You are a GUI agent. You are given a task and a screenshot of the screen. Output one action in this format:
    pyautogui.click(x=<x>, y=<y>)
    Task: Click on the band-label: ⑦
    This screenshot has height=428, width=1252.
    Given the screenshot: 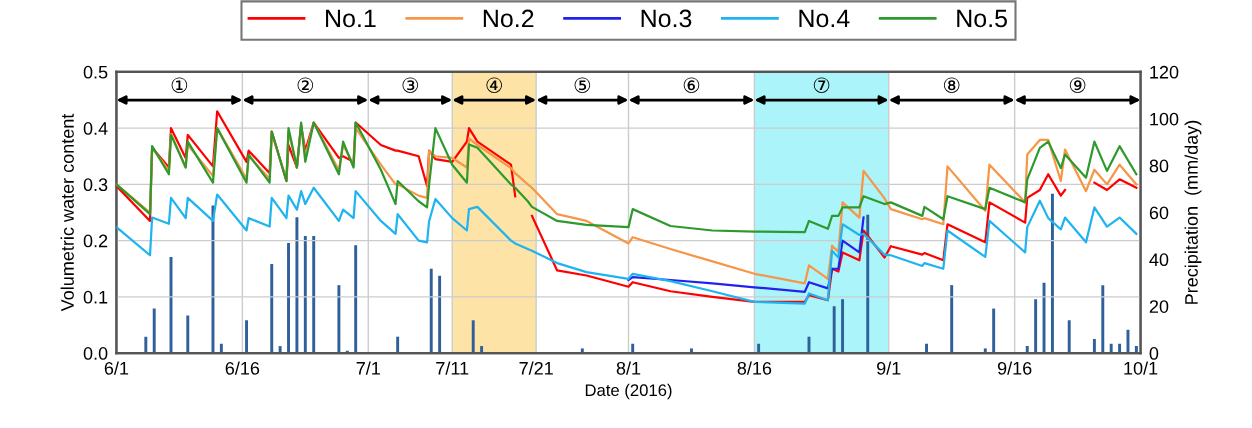 What is the action you would take?
    pyautogui.click(x=821, y=85)
    